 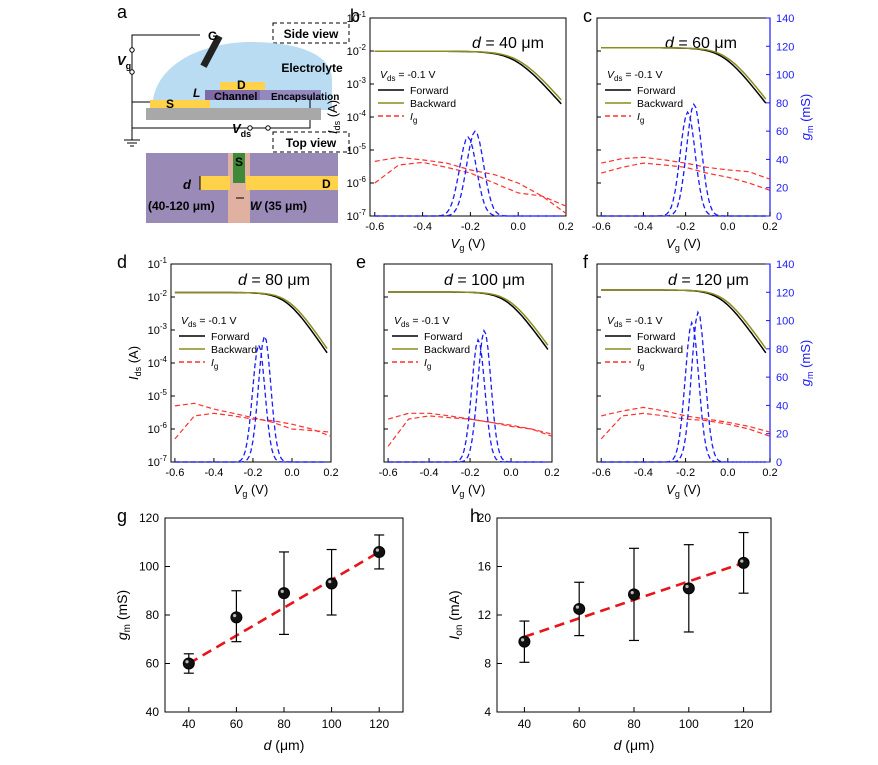 What do you see at coordinates (212, 36) in the screenshot?
I see `gate-label: G` at bounding box center [212, 36].